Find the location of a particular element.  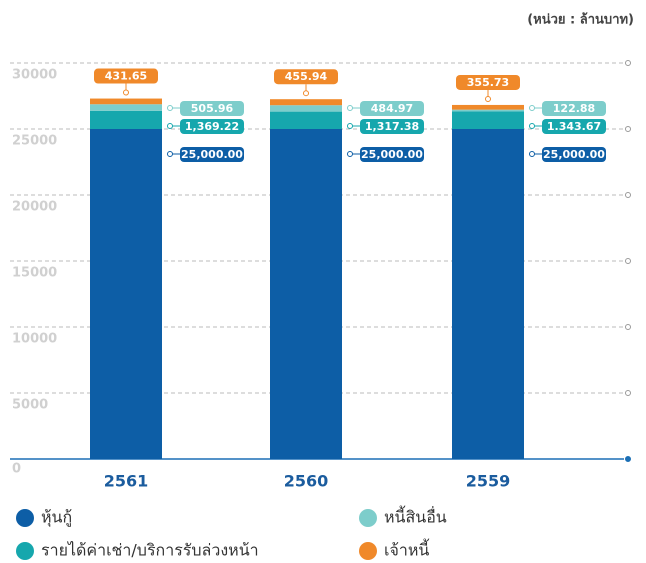

value-label: 431.65 is located at coordinates (126, 76).